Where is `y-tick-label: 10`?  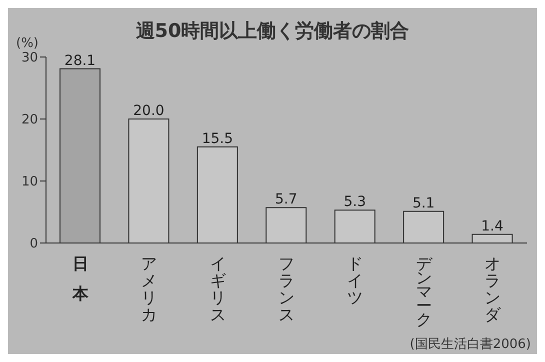
y-tick-label: 10 is located at coordinates (29, 182).